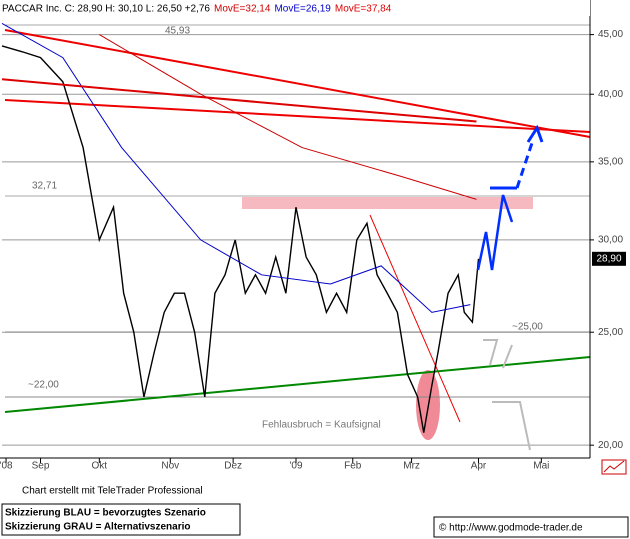 The height and width of the screenshot is (539, 630). Describe the element at coordinates (233, 466) in the screenshot. I see `x-tick-label: Dez` at that location.